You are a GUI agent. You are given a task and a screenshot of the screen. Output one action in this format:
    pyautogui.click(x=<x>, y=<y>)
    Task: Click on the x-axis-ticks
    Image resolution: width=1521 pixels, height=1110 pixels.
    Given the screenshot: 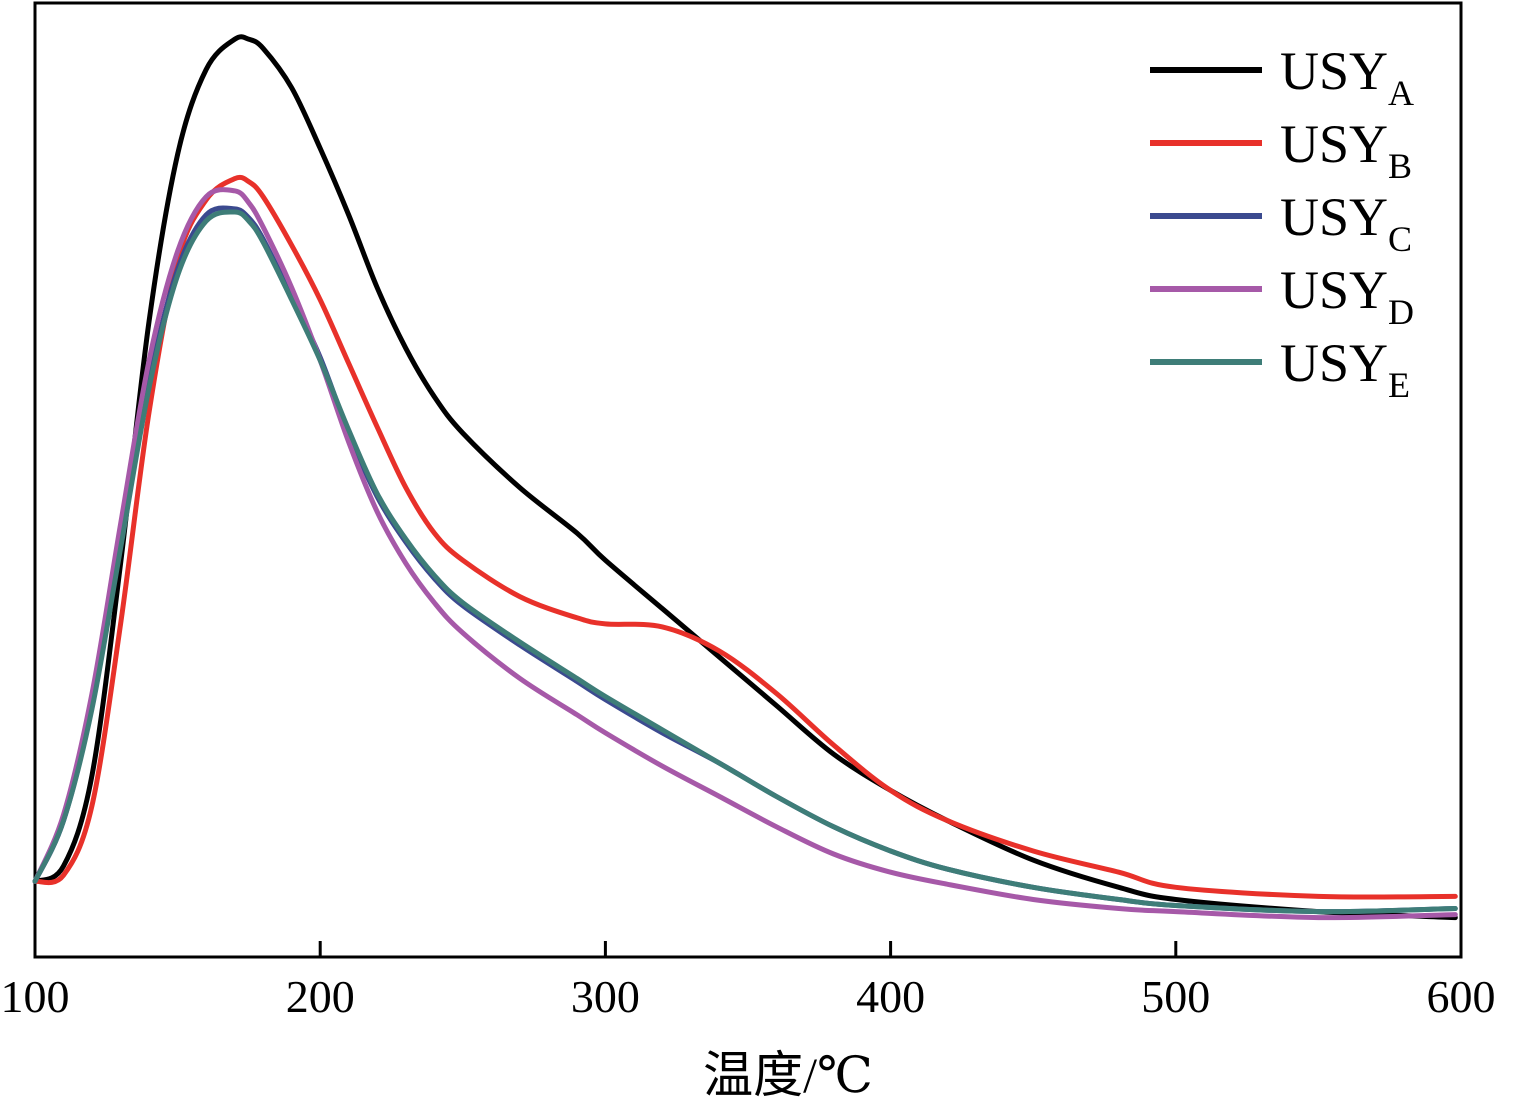 What is the action you would take?
    pyautogui.click(x=748, y=949)
    